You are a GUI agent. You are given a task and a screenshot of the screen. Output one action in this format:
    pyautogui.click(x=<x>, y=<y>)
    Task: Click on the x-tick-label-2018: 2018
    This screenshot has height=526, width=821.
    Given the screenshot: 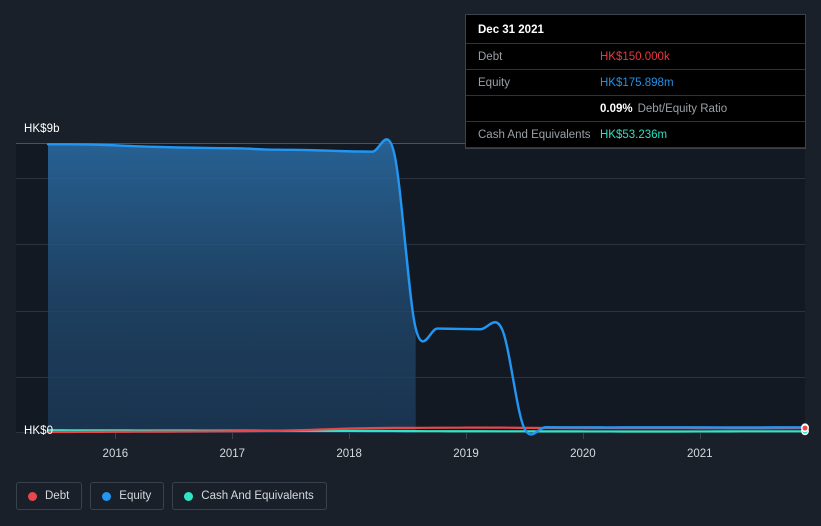 What is the action you would take?
    pyautogui.click(x=349, y=454)
    